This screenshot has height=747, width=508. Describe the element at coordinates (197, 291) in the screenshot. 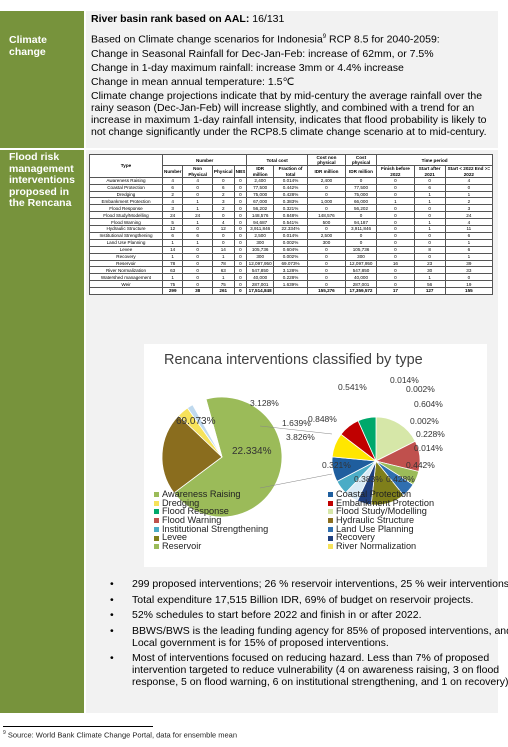

I see `total-cell: 38` at that location.